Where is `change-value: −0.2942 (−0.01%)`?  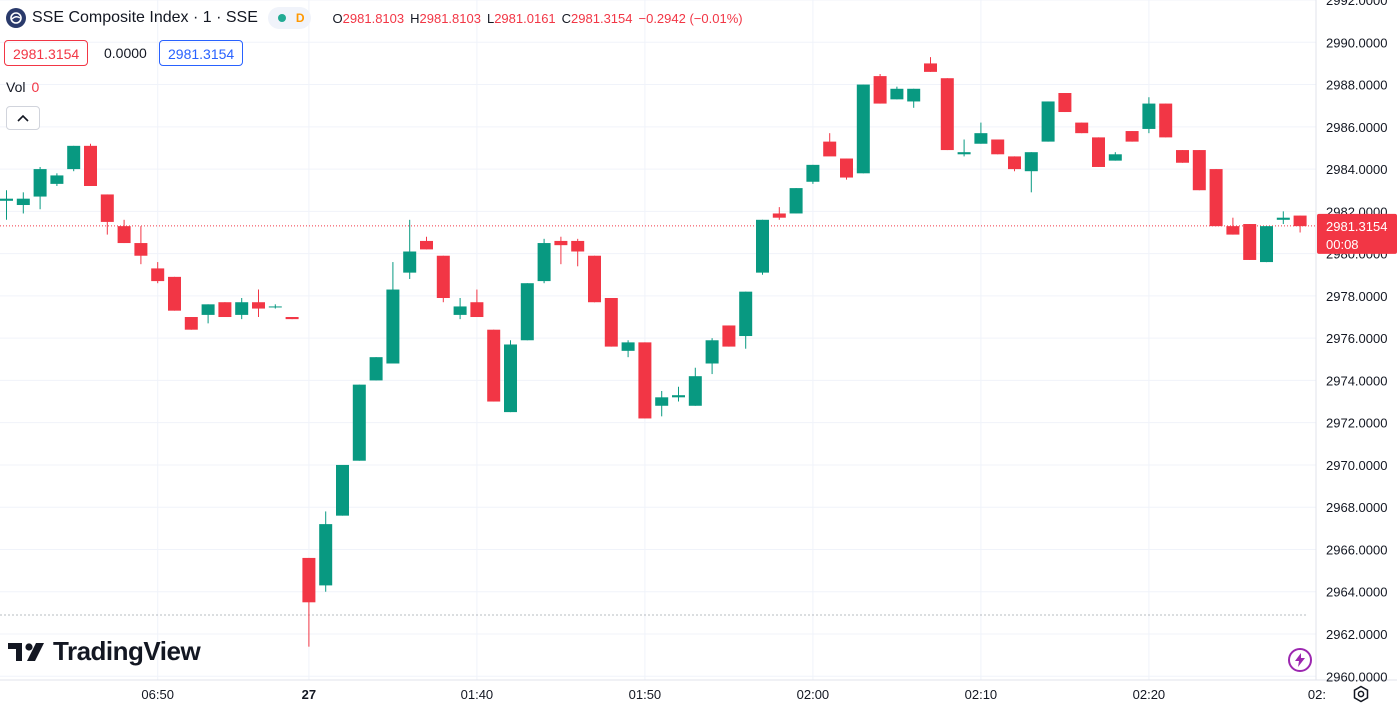 change-value: −0.2942 (−0.01%) is located at coordinates (690, 18).